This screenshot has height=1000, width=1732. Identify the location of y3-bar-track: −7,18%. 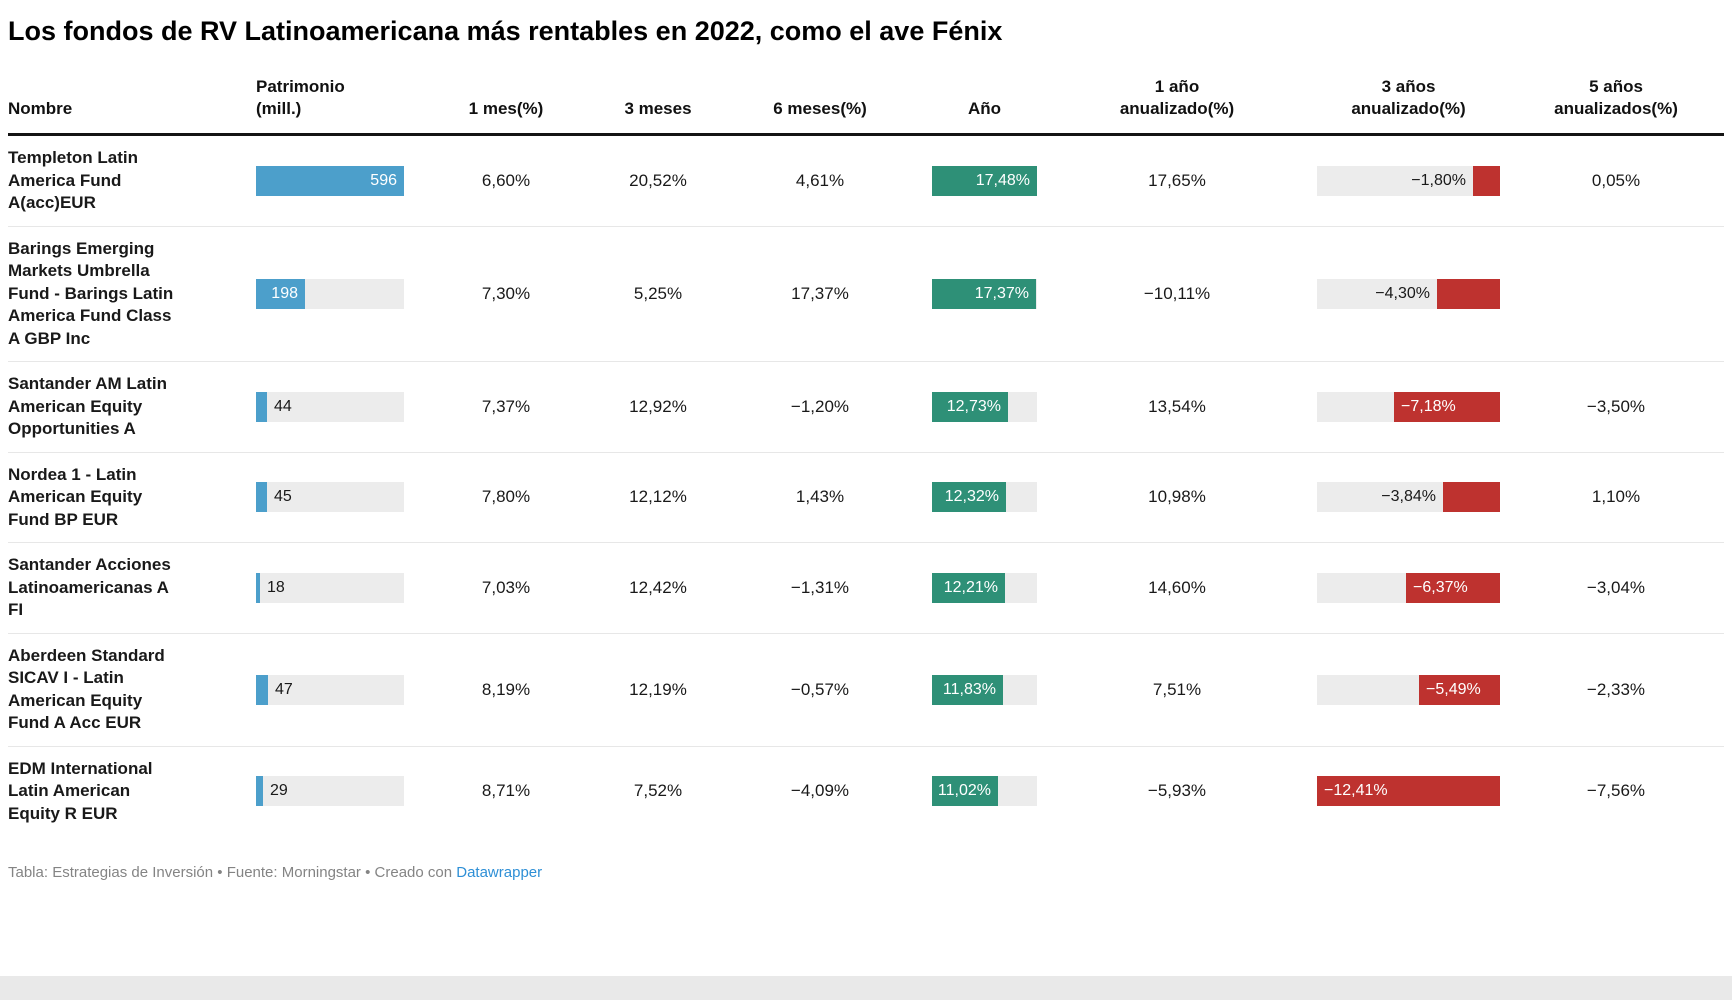
(1408, 406).